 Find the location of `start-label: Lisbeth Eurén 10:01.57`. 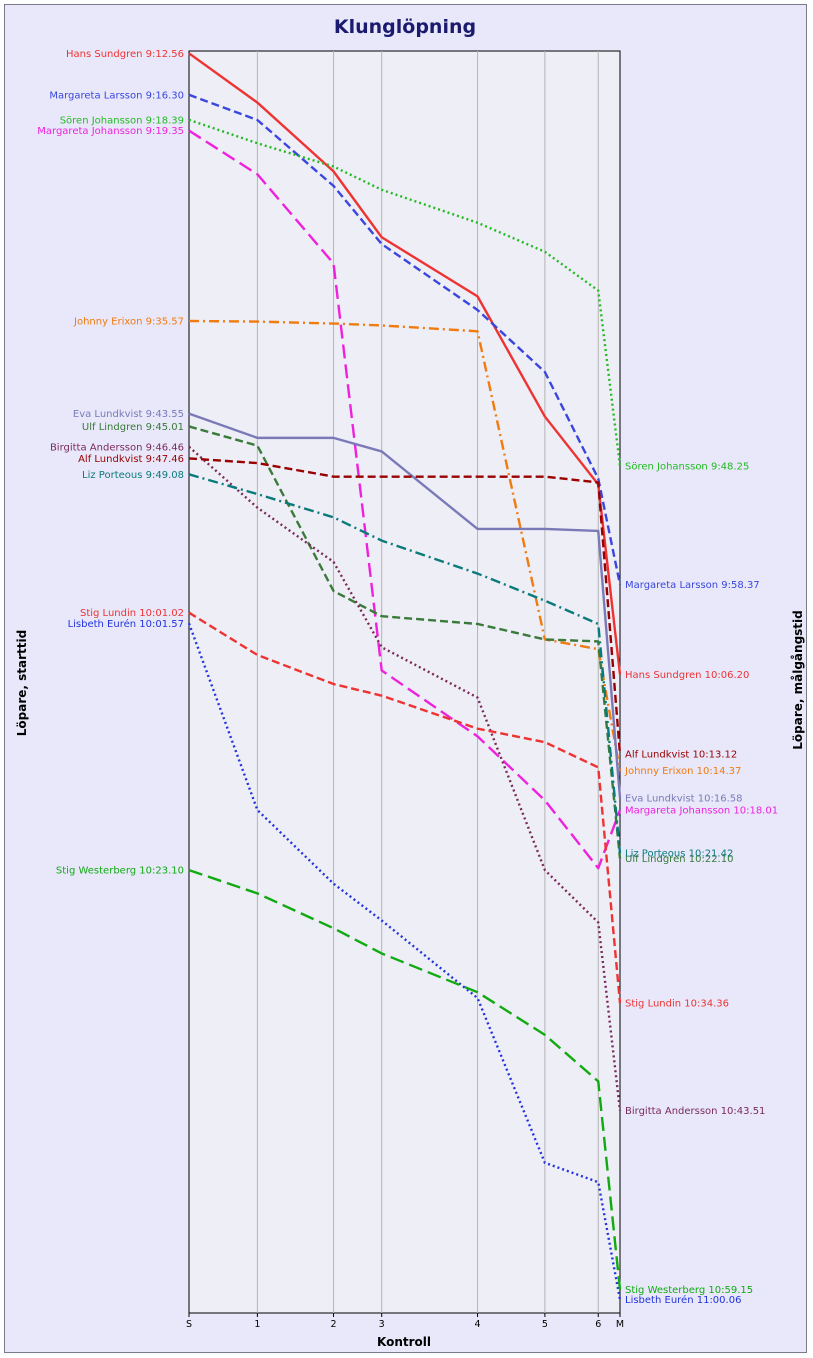

start-label: Lisbeth Eurén 10:01.57 is located at coordinates (126, 624).